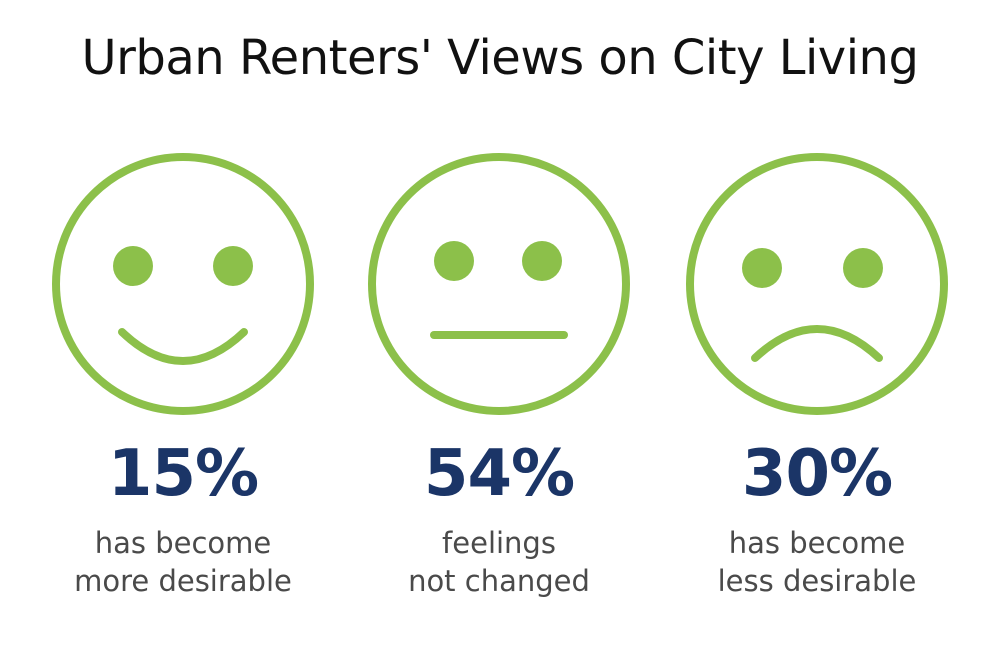 The image size is (1000, 662). Describe the element at coordinates (499, 474) in the screenshot. I see `percent-value: 54%` at that location.